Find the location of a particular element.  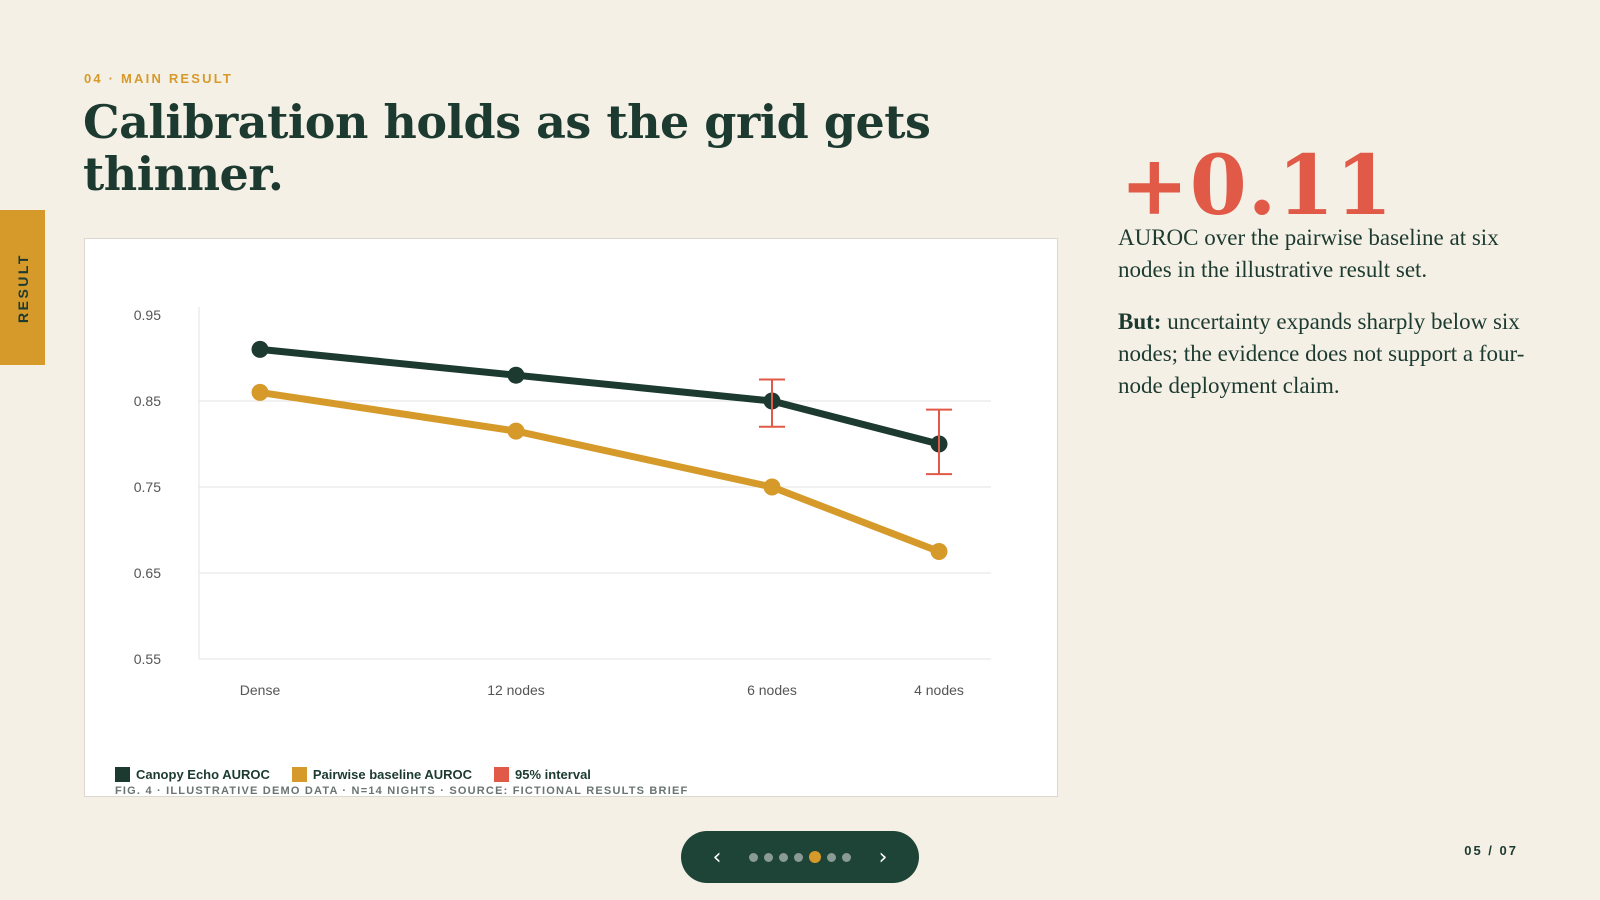

legend-item-canopy: Canopy Echo AUROC is located at coordinates (192, 774).